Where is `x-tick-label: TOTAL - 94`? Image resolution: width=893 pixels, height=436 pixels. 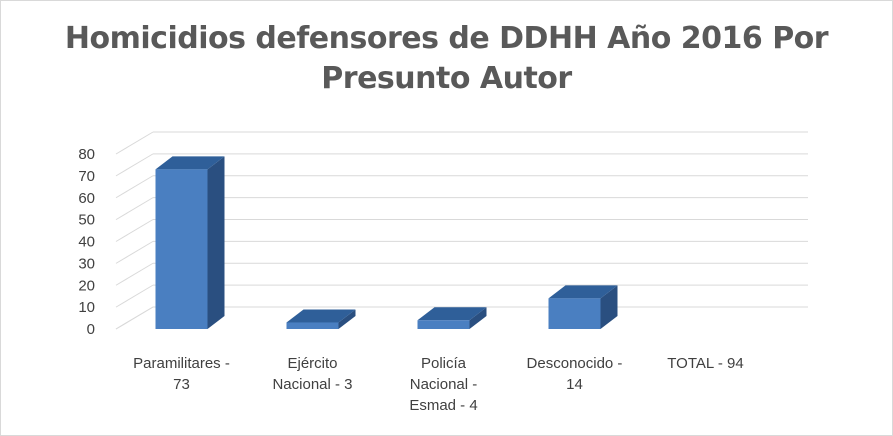
x-tick-label: TOTAL - 94 is located at coordinates (705, 363).